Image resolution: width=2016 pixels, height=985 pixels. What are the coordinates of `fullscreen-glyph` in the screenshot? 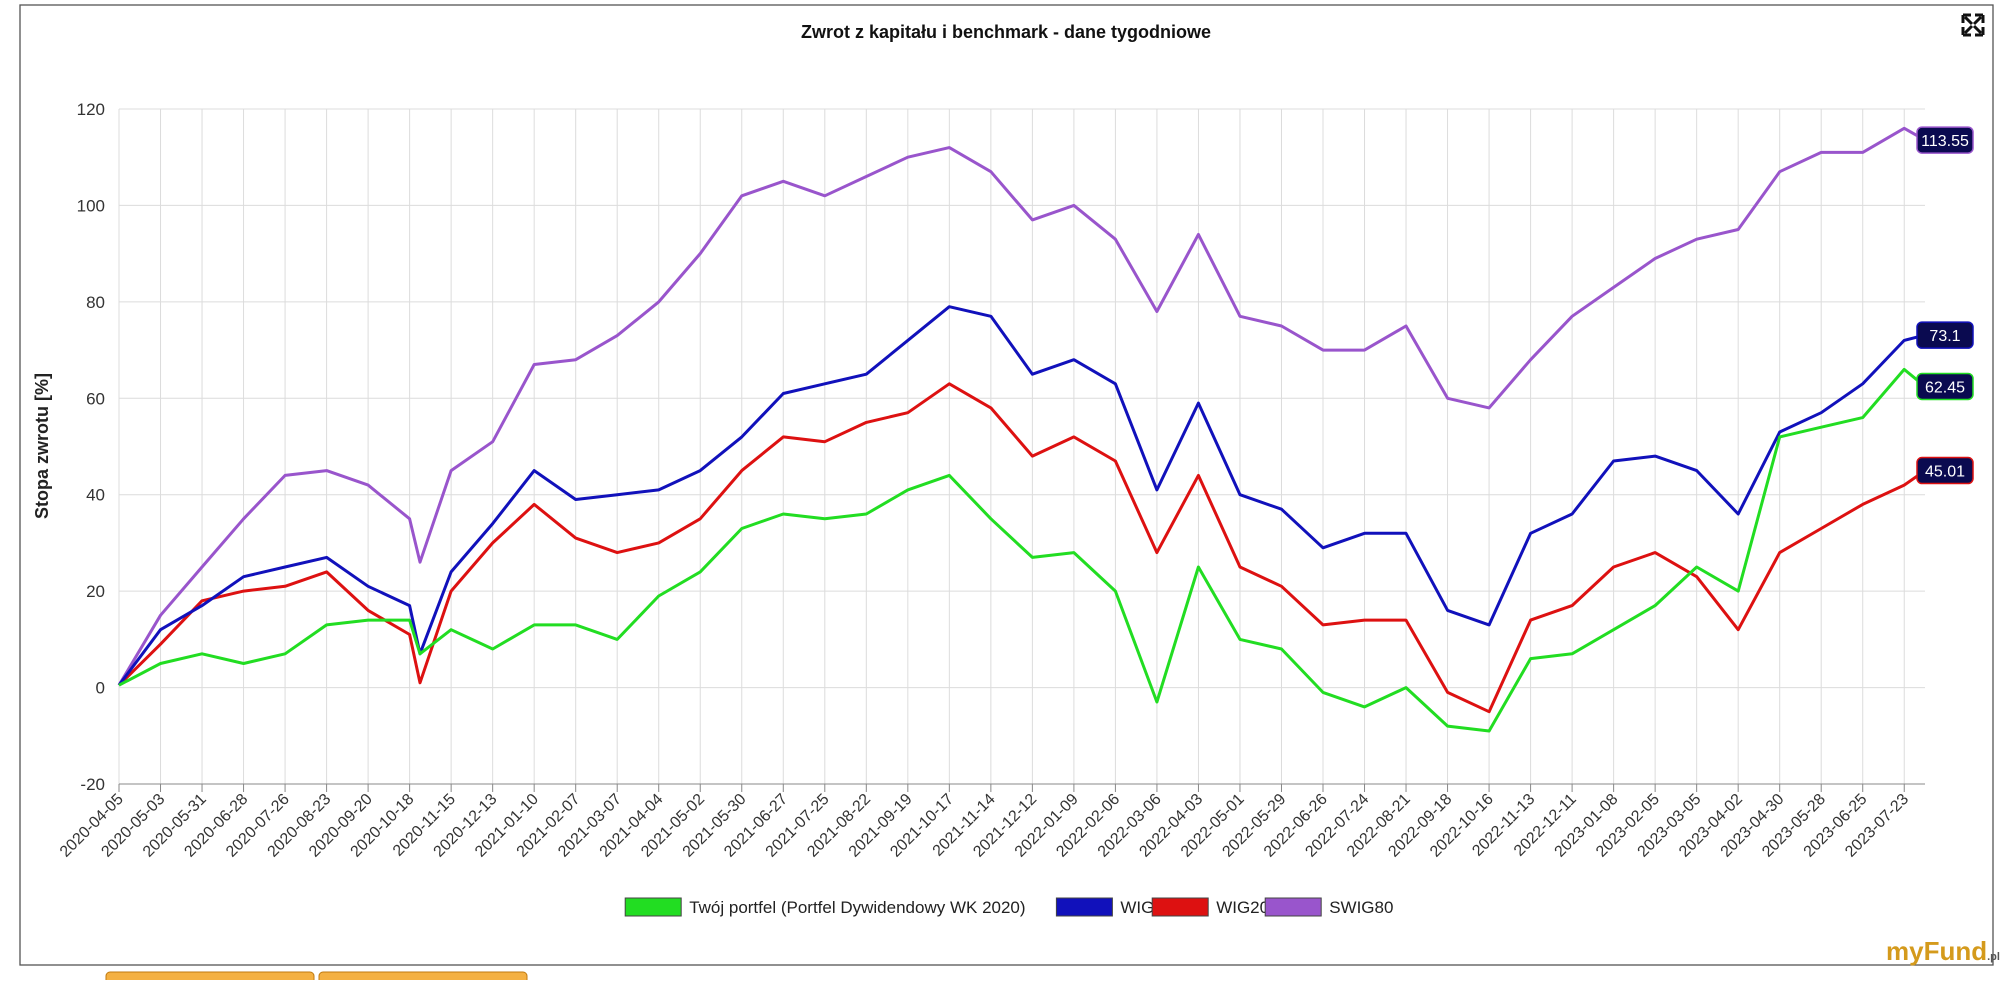 It's located at (1973, 25).